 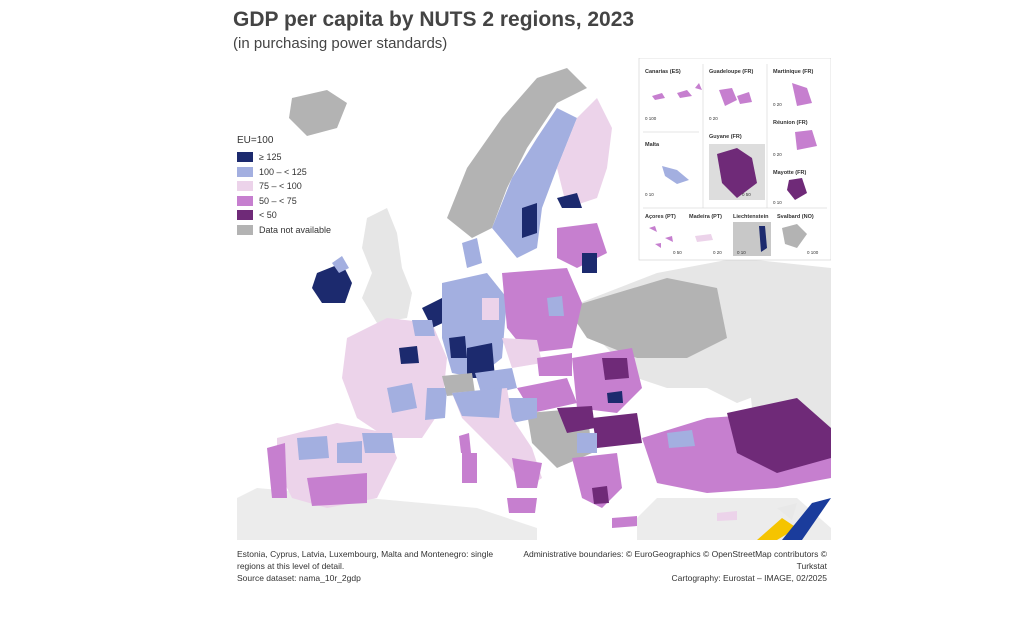 What do you see at coordinates (394, 378) in the screenshot?
I see `france` at bounding box center [394, 378].